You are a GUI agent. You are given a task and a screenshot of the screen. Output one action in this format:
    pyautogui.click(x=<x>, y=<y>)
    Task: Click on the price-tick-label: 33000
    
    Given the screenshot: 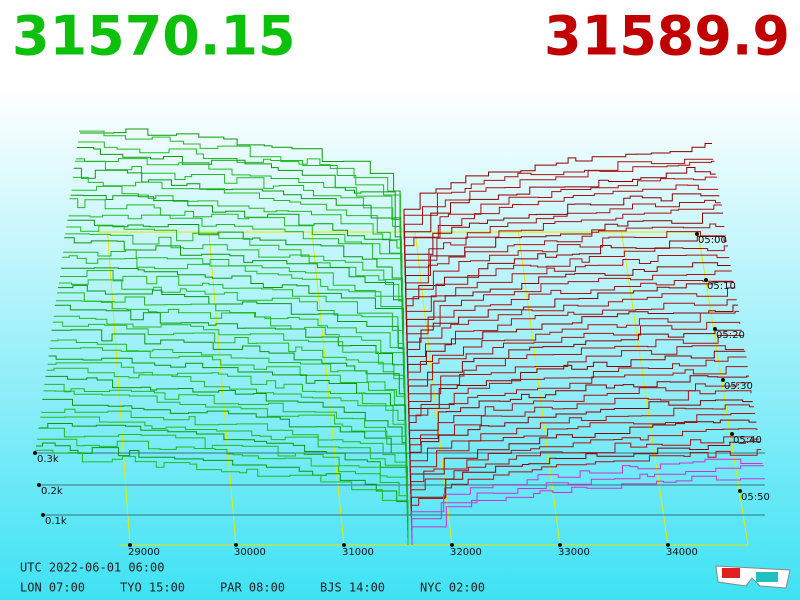 What is the action you would take?
    pyautogui.click(x=574, y=552)
    